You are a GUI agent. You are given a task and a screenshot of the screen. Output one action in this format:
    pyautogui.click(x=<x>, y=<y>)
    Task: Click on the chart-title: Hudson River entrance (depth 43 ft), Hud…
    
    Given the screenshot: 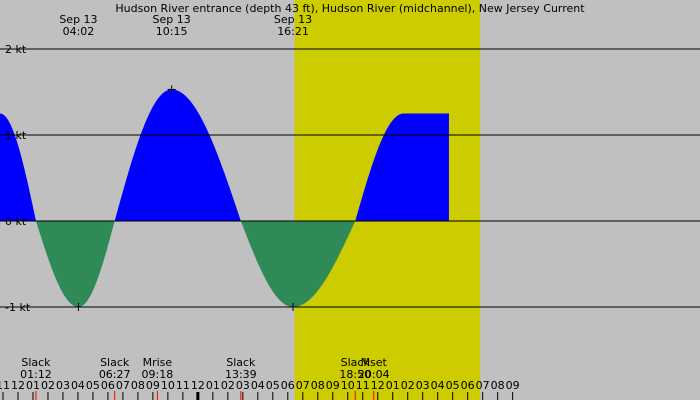 What is the action you would take?
    pyautogui.click(x=350, y=8)
    